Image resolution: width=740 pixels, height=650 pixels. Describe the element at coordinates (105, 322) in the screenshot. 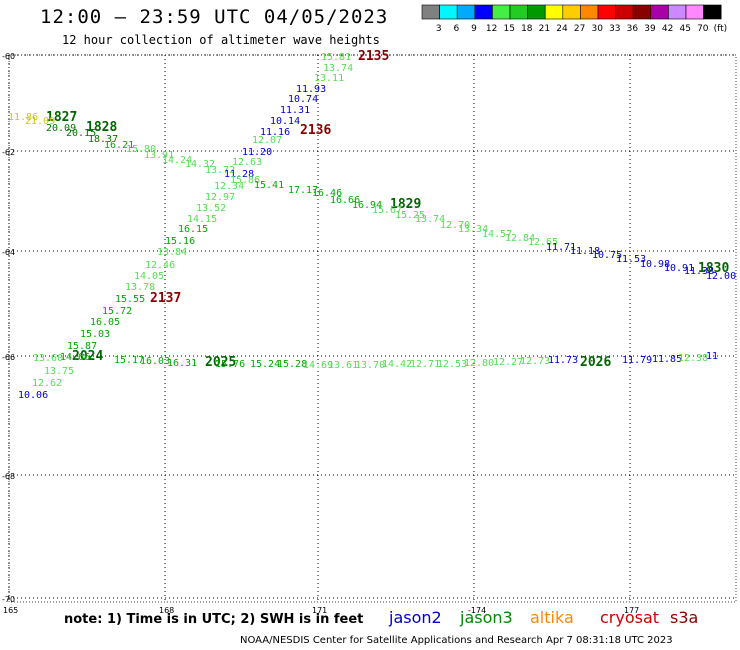

I see `wave-height-value: 16.05` at that location.